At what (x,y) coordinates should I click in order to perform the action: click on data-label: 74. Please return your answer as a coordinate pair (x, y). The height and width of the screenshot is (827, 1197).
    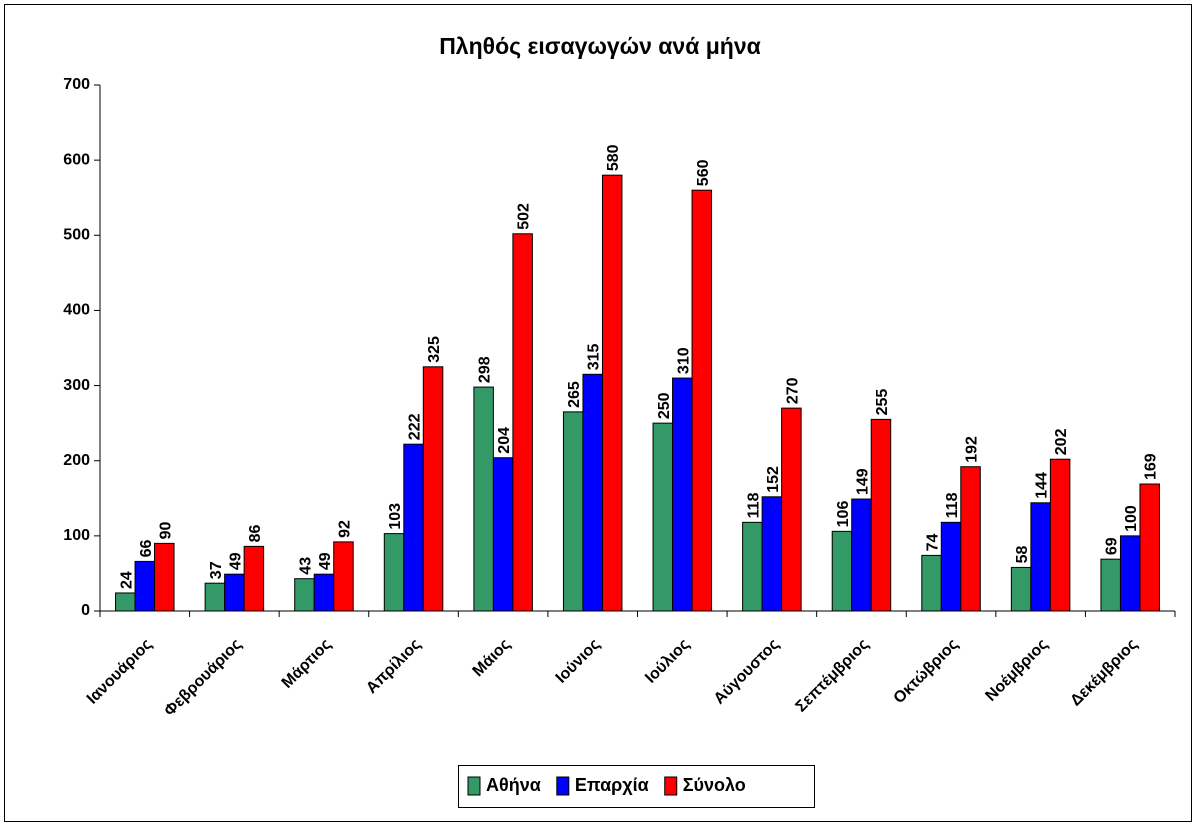
    Looking at the image, I should click on (933, 542).